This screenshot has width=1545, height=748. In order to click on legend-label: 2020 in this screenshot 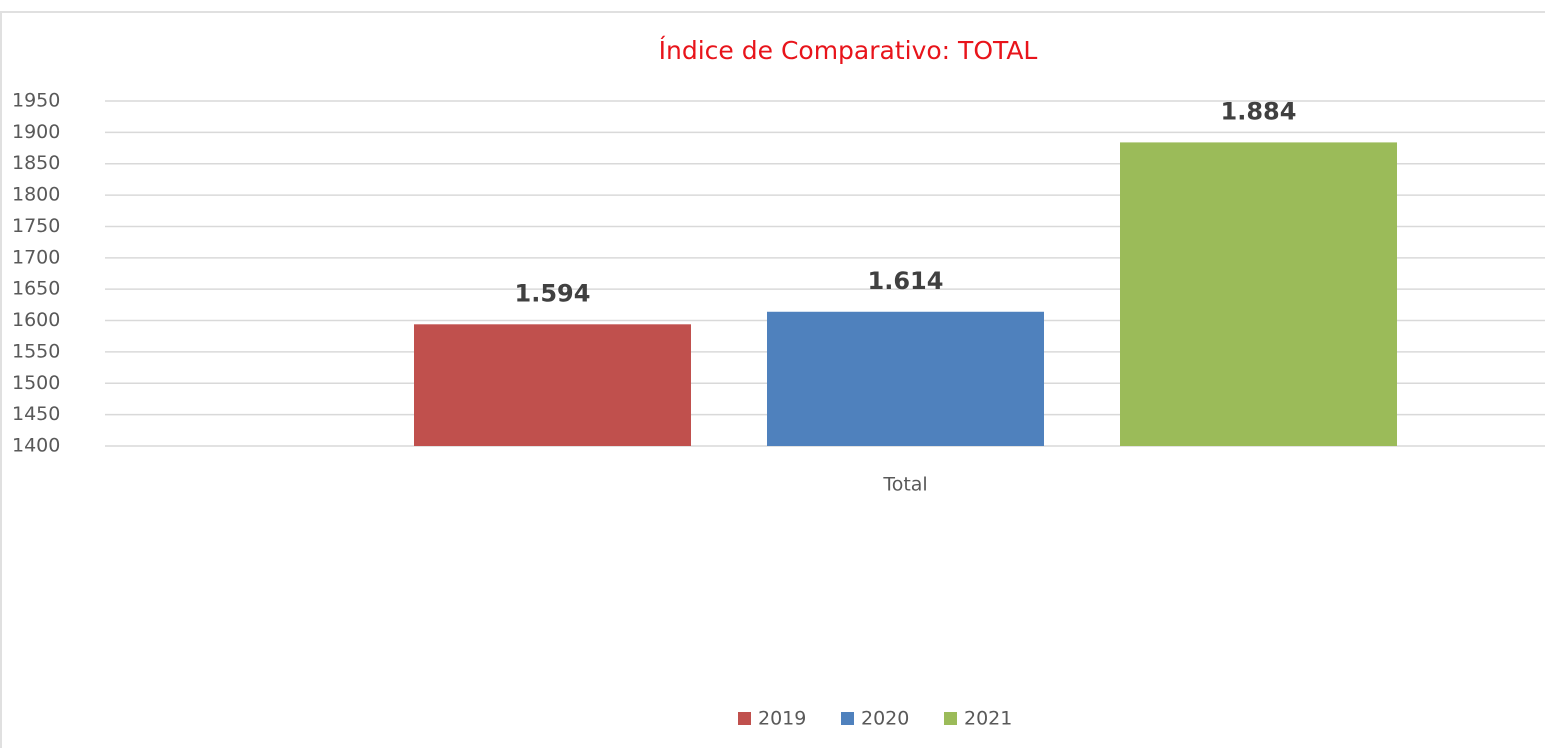, I will do `click(885, 719)`.